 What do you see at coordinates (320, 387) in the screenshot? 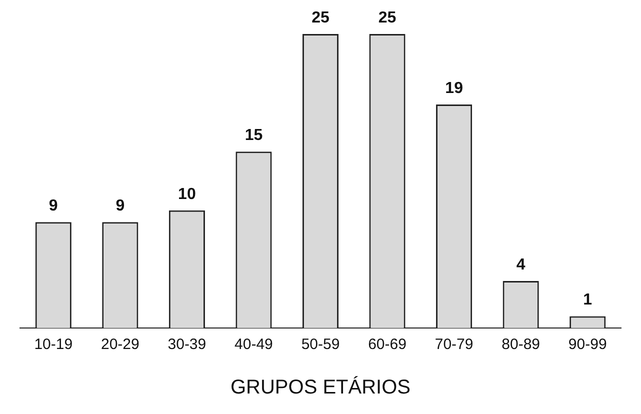
I see `x-axis-title: GRUPOS ETÁRIOS` at bounding box center [320, 387].